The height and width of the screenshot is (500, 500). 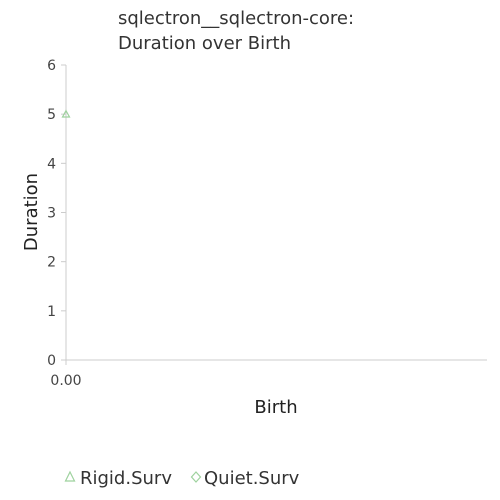 I want to click on legend-marker-quiet-surv, so click(x=196, y=477).